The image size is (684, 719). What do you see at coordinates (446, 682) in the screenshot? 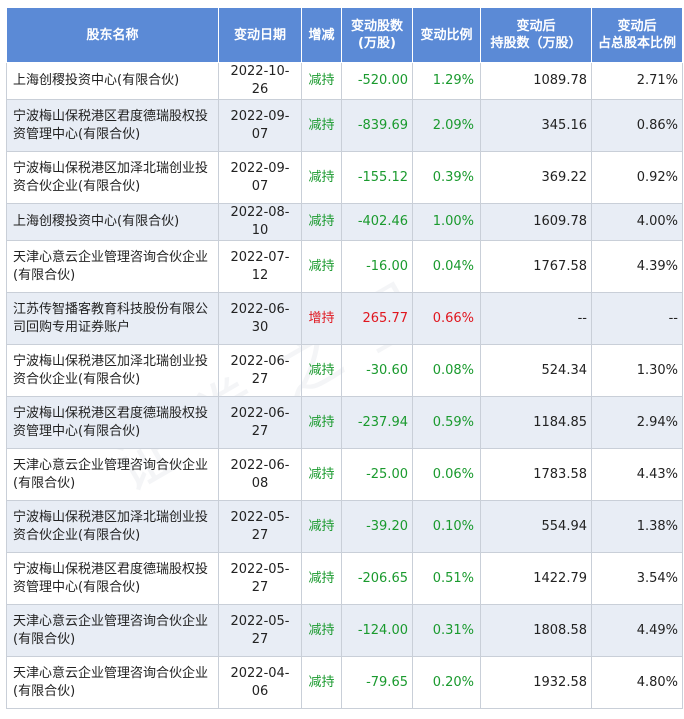
I see `change-ratio: 0.20%` at bounding box center [446, 682].